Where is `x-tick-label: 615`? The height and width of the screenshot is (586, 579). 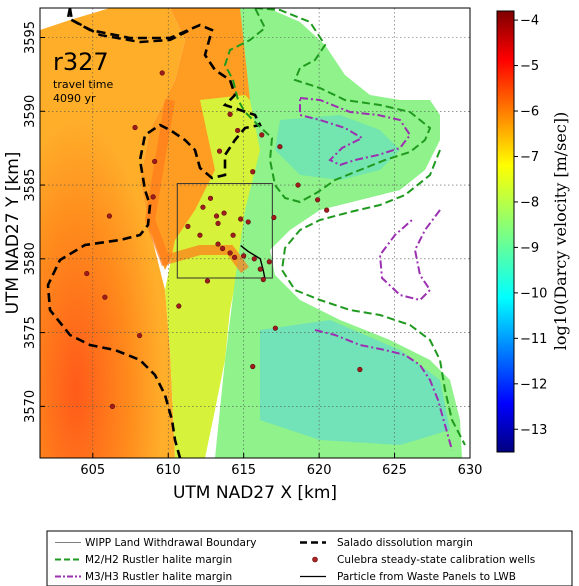
x-tick-label: 615 is located at coordinates (243, 470).